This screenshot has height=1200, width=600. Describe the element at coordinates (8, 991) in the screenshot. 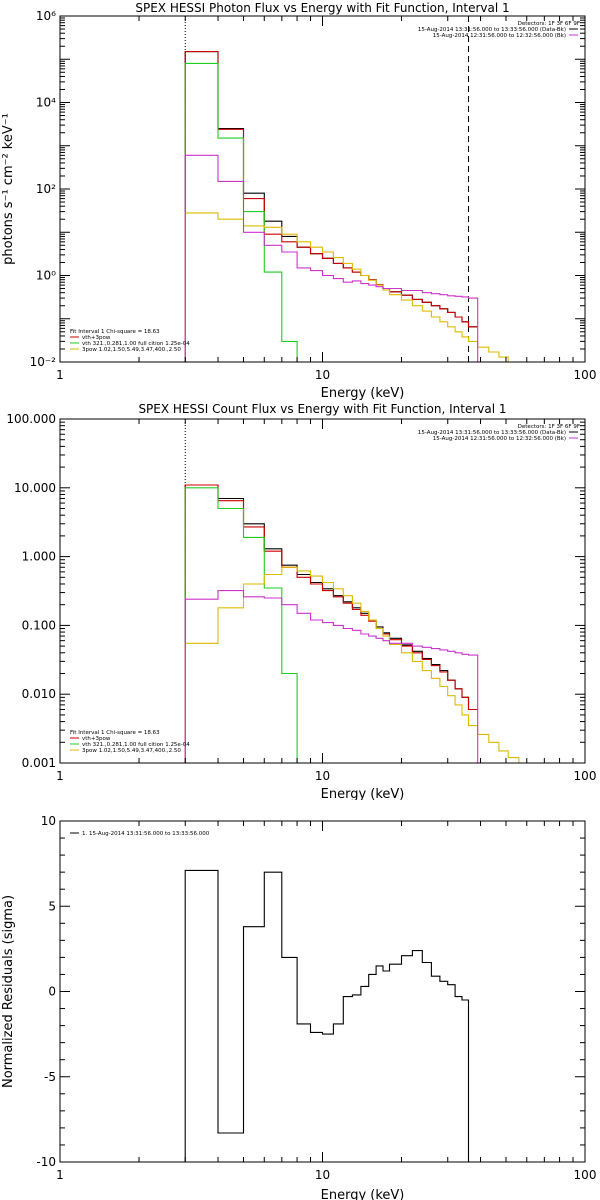

I see `y-axis-label: Normalized Residuals (sigma)` at that location.